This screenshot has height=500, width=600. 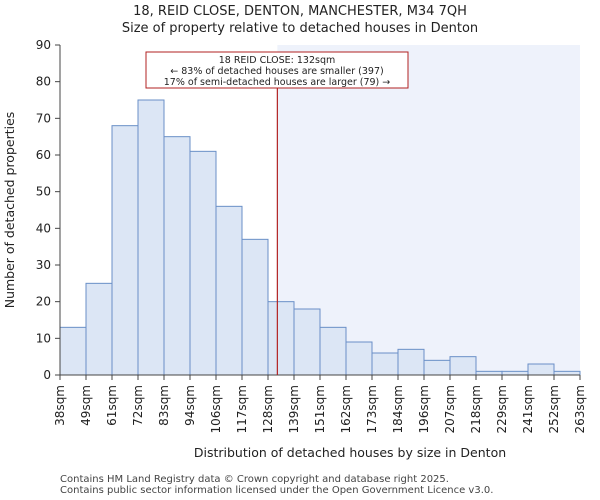 What do you see at coordinates (320, 409) in the screenshot?
I see `x-tick-label: 151sqm` at bounding box center [320, 409].